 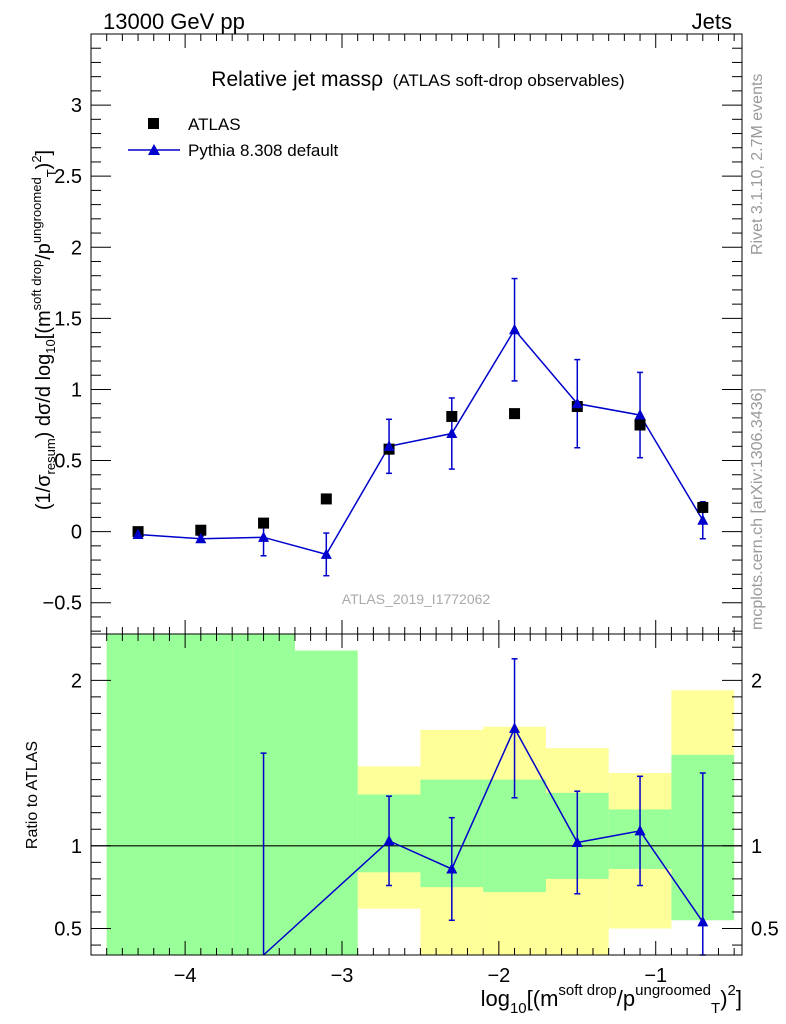 What do you see at coordinates (765, 930) in the screenshot?
I see `ratio-y-tick-label-right: 0.5` at bounding box center [765, 930].